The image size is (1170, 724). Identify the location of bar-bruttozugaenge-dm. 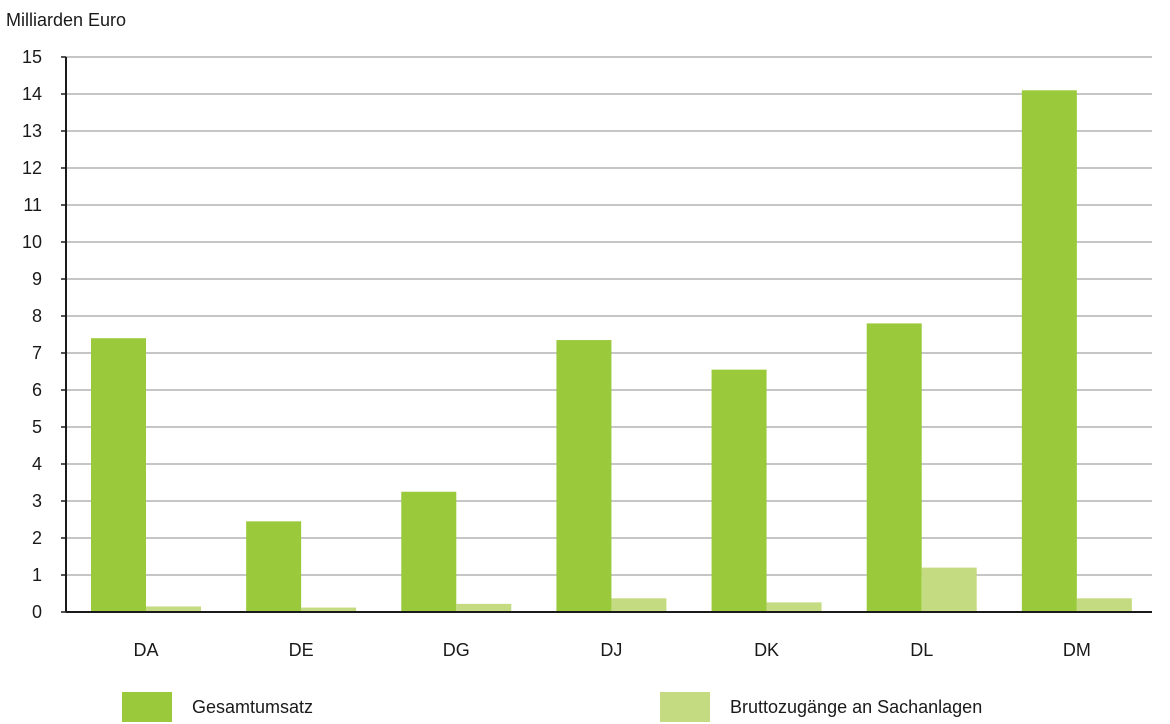
(1104, 605).